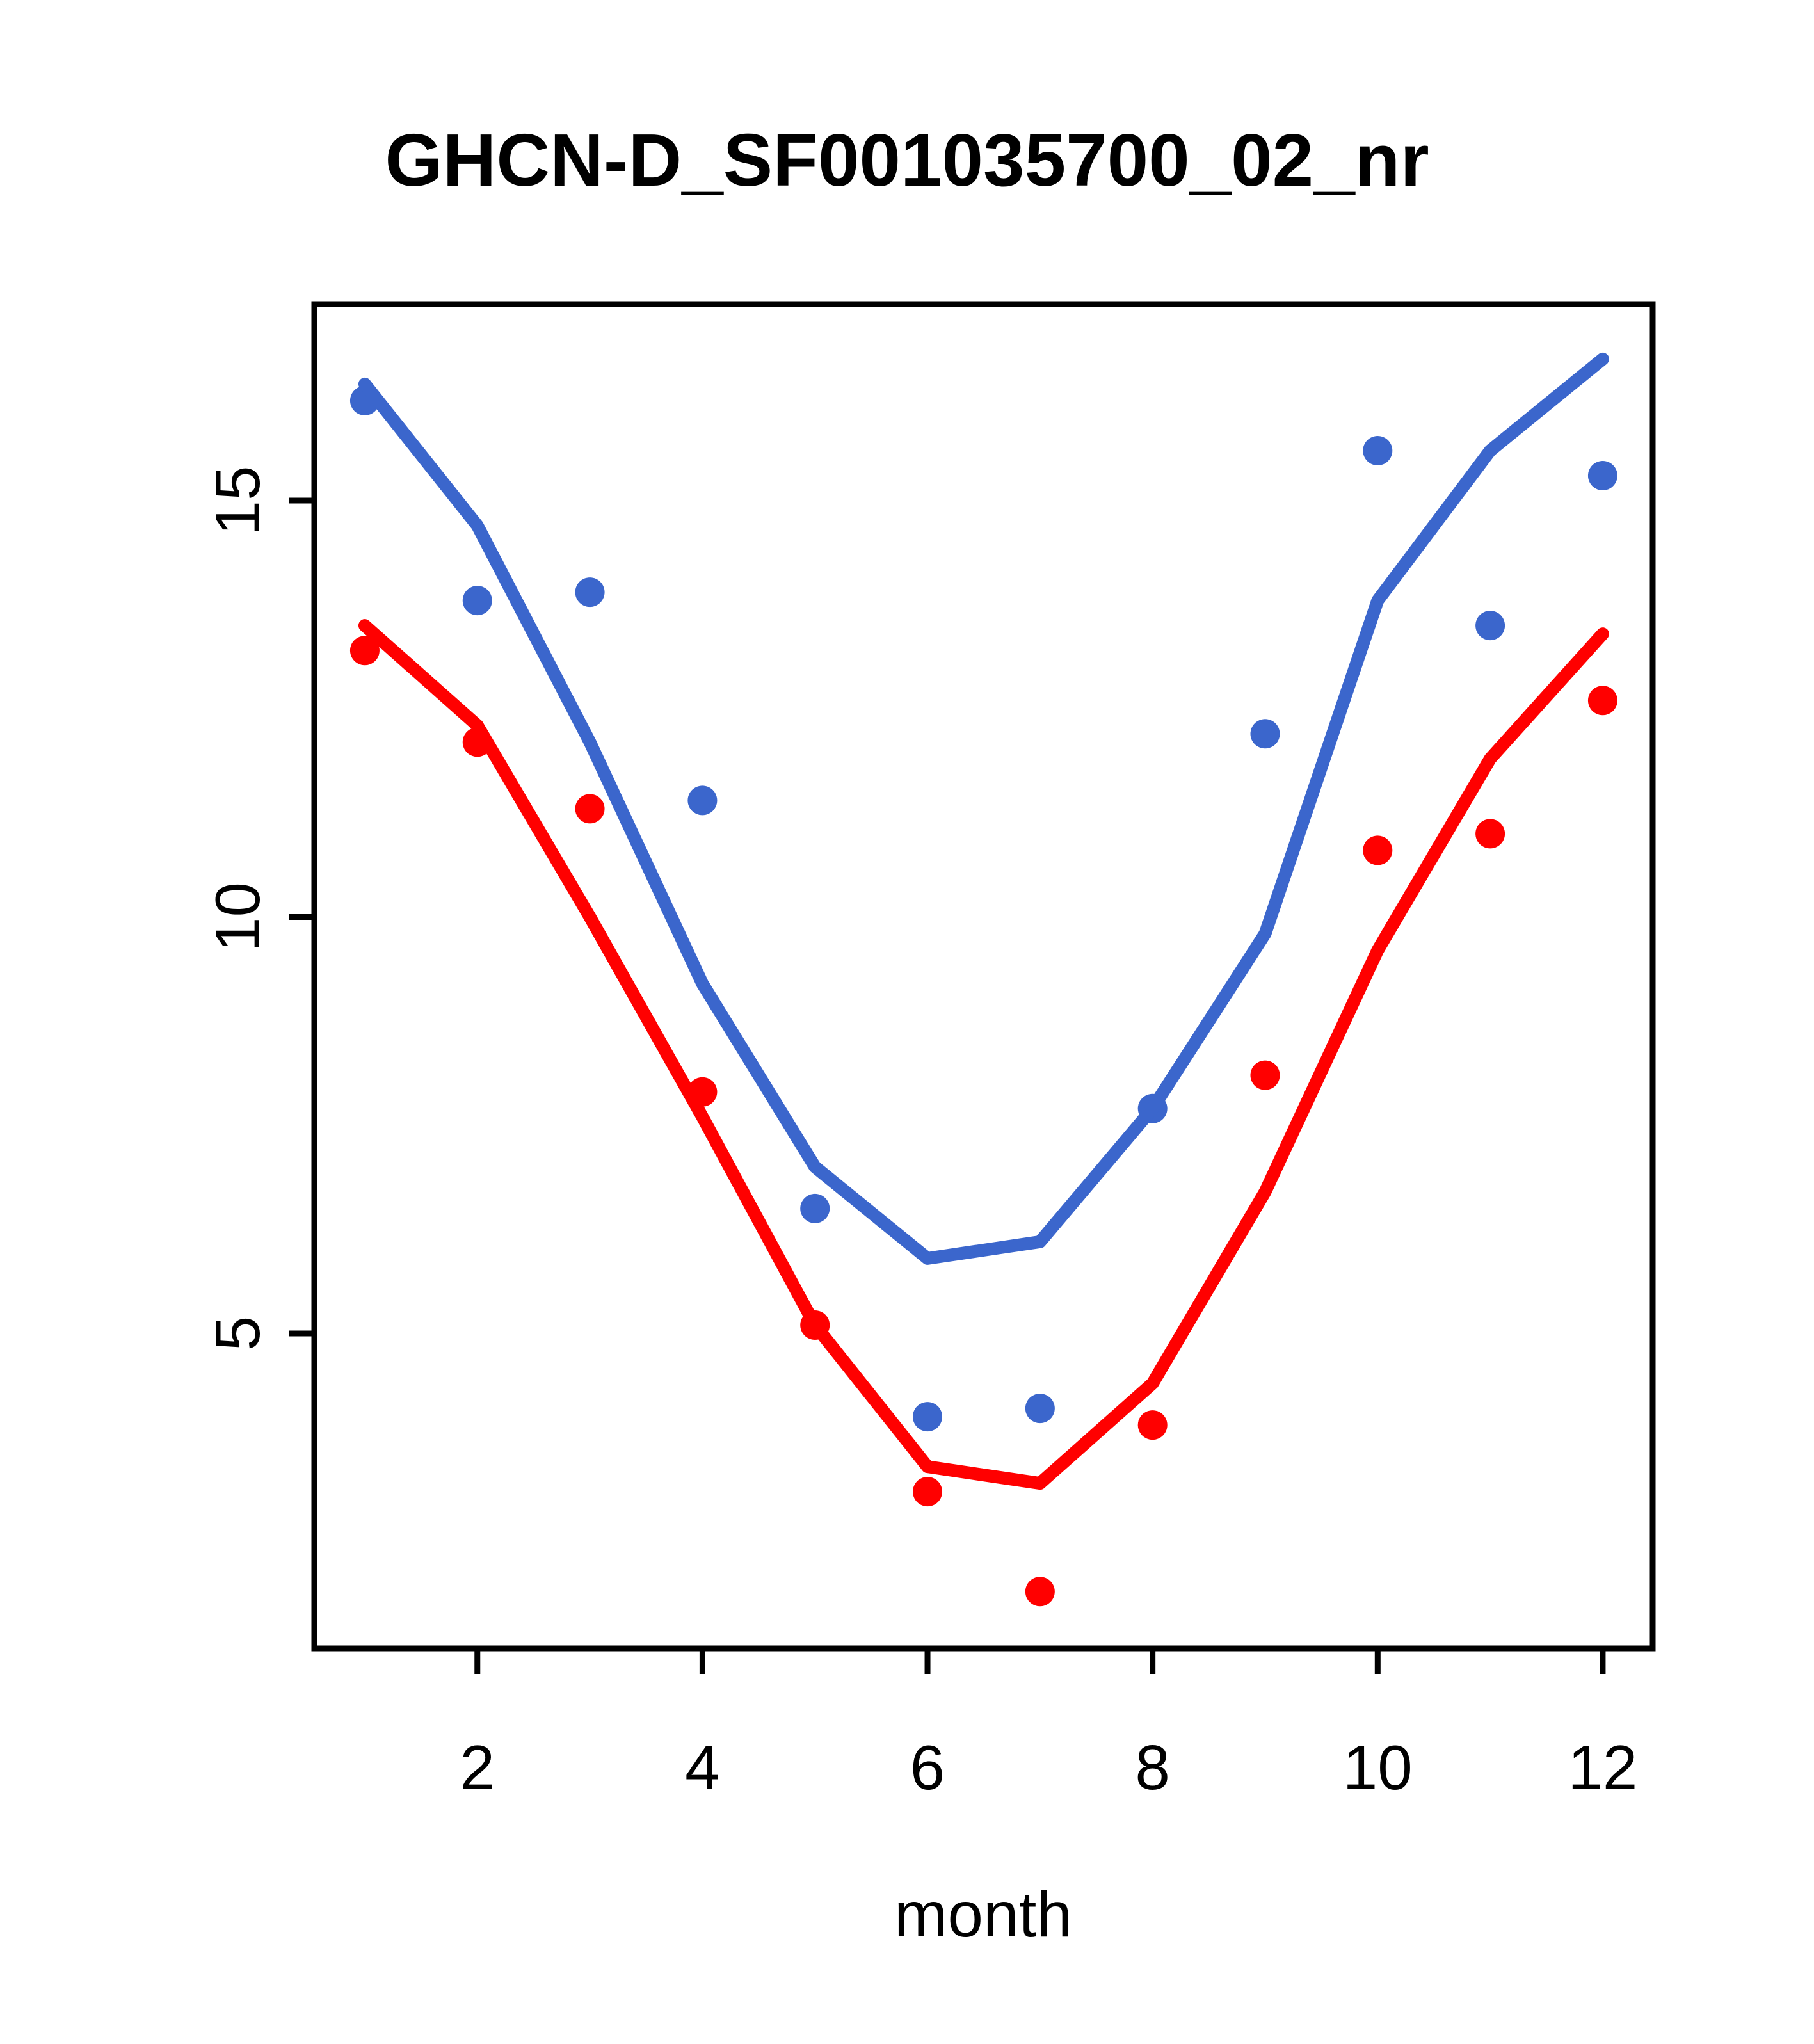 Image resolution: width=1814 pixels, height=2044 pixels. I want to click on y-tick-label: 5, so click(237, 1333).